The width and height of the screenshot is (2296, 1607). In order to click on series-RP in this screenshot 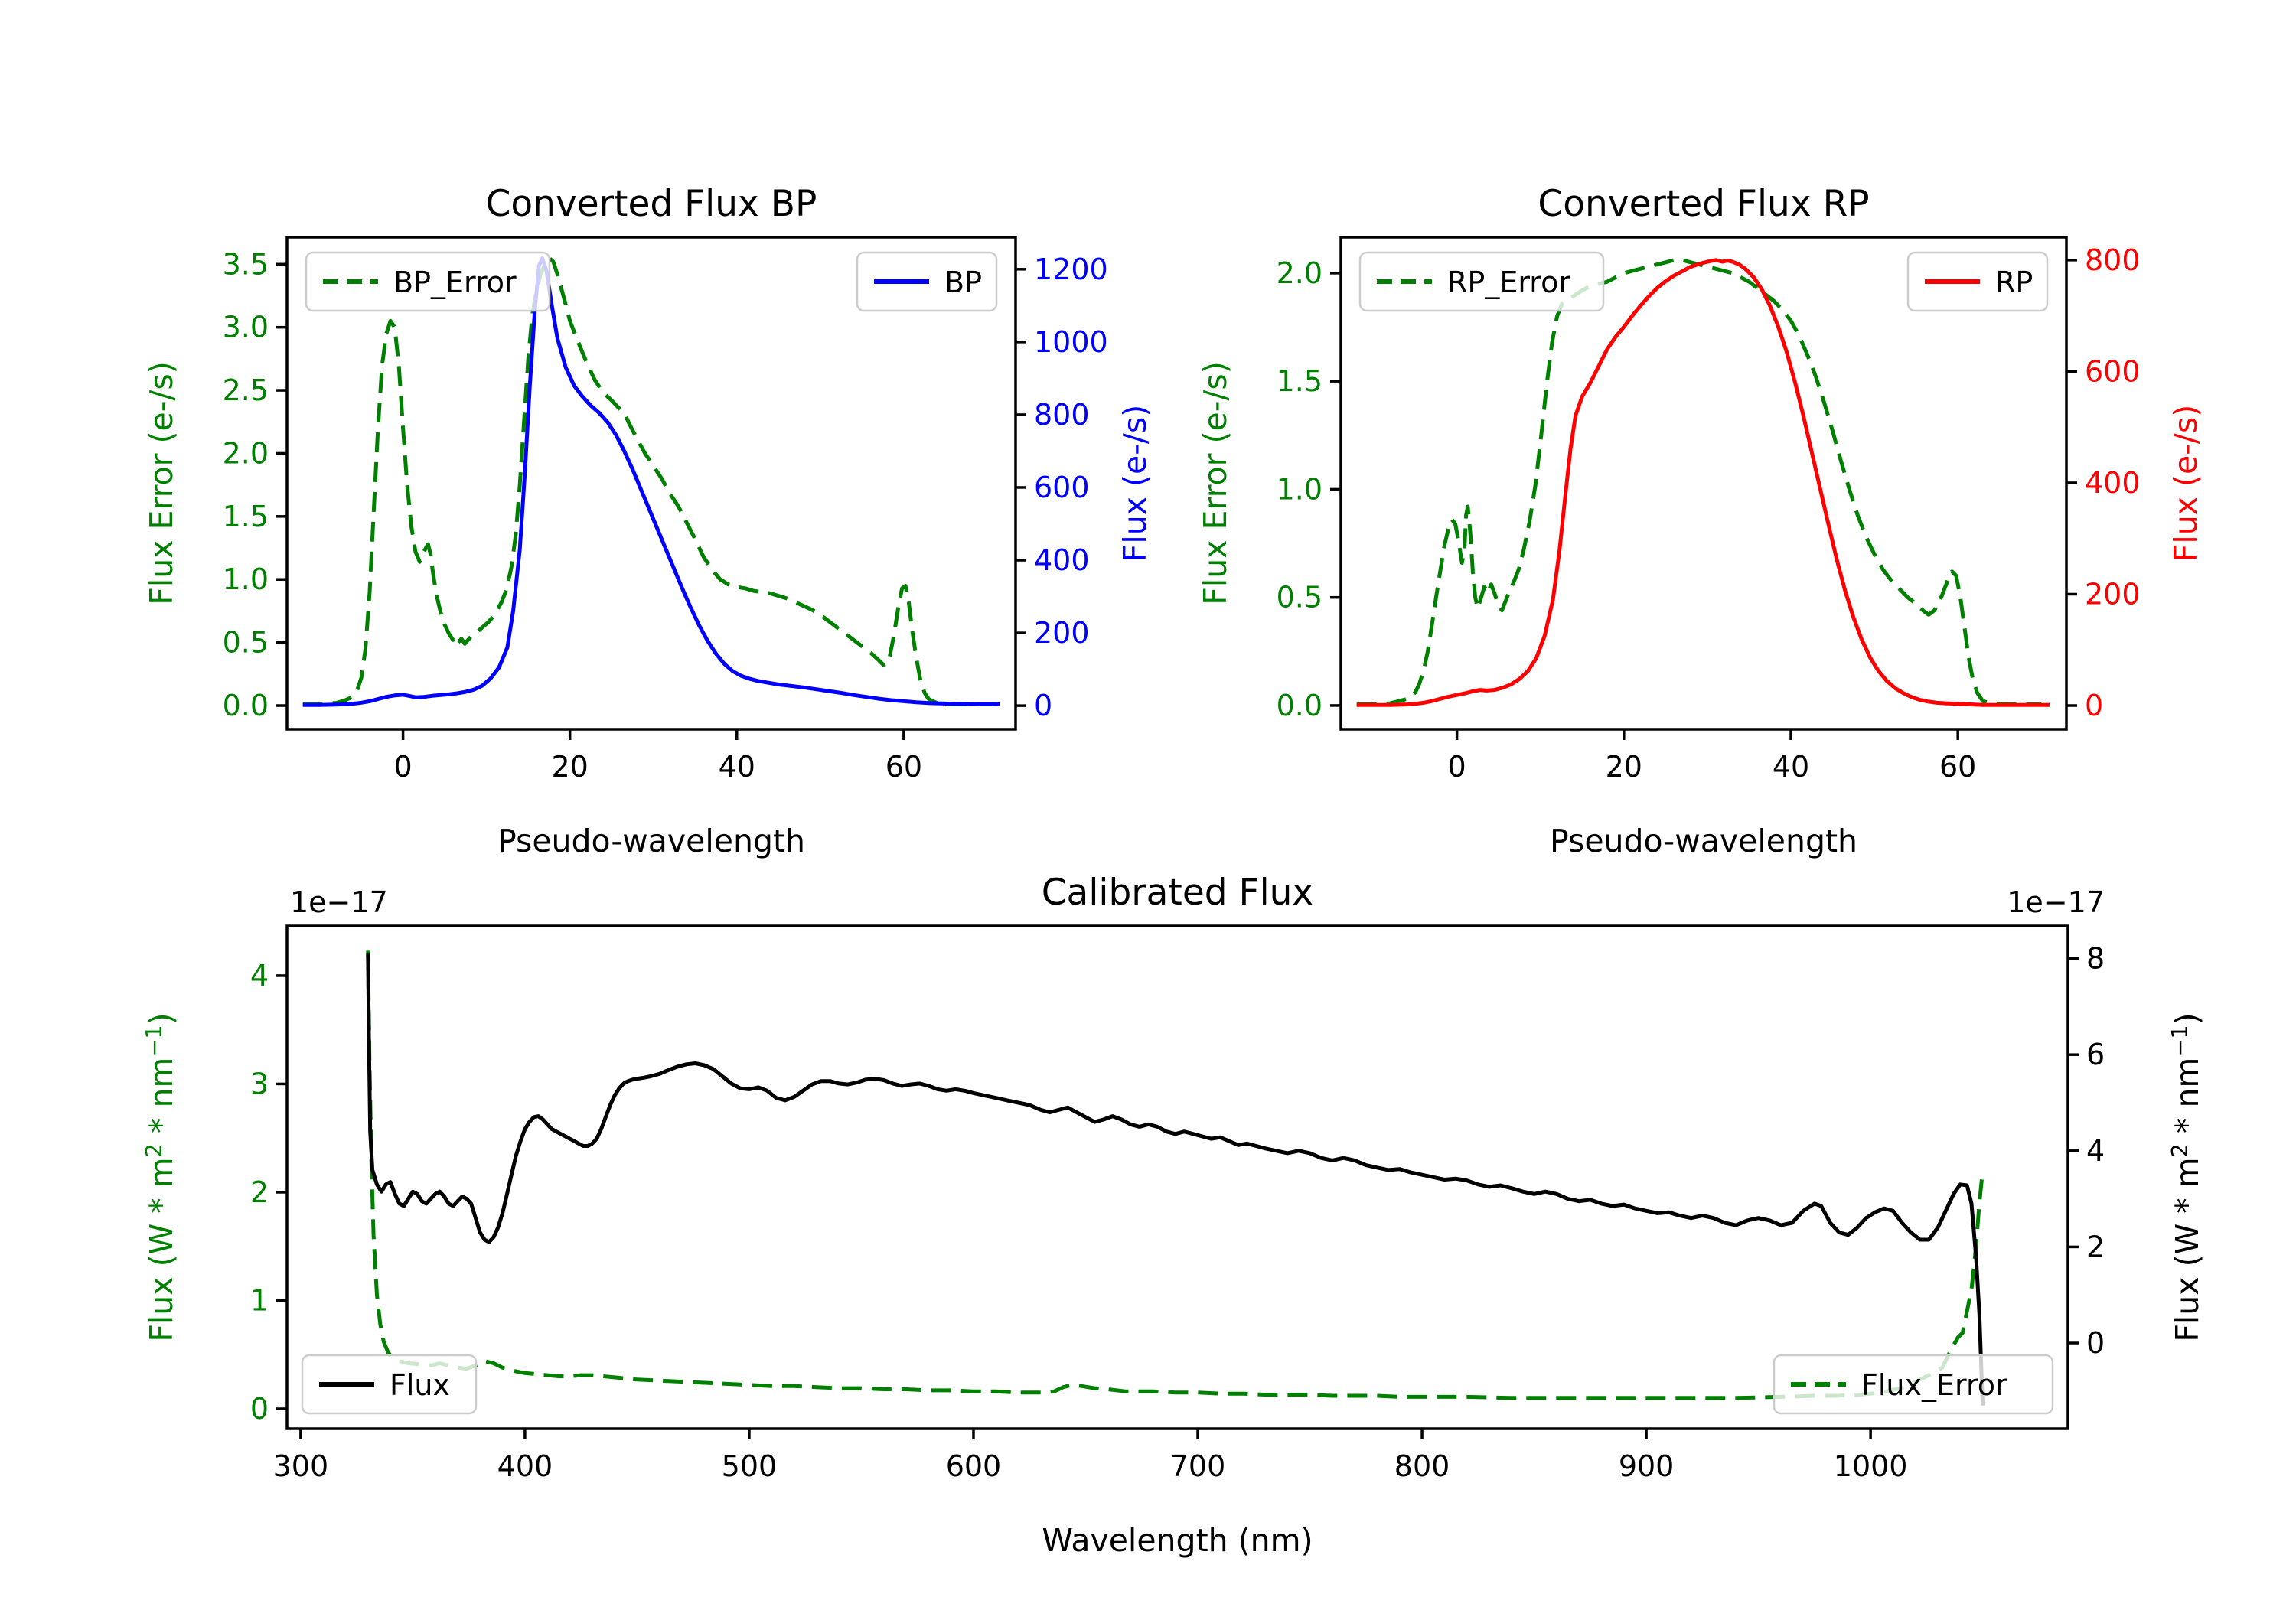, I will do `click(1703, 482)`.